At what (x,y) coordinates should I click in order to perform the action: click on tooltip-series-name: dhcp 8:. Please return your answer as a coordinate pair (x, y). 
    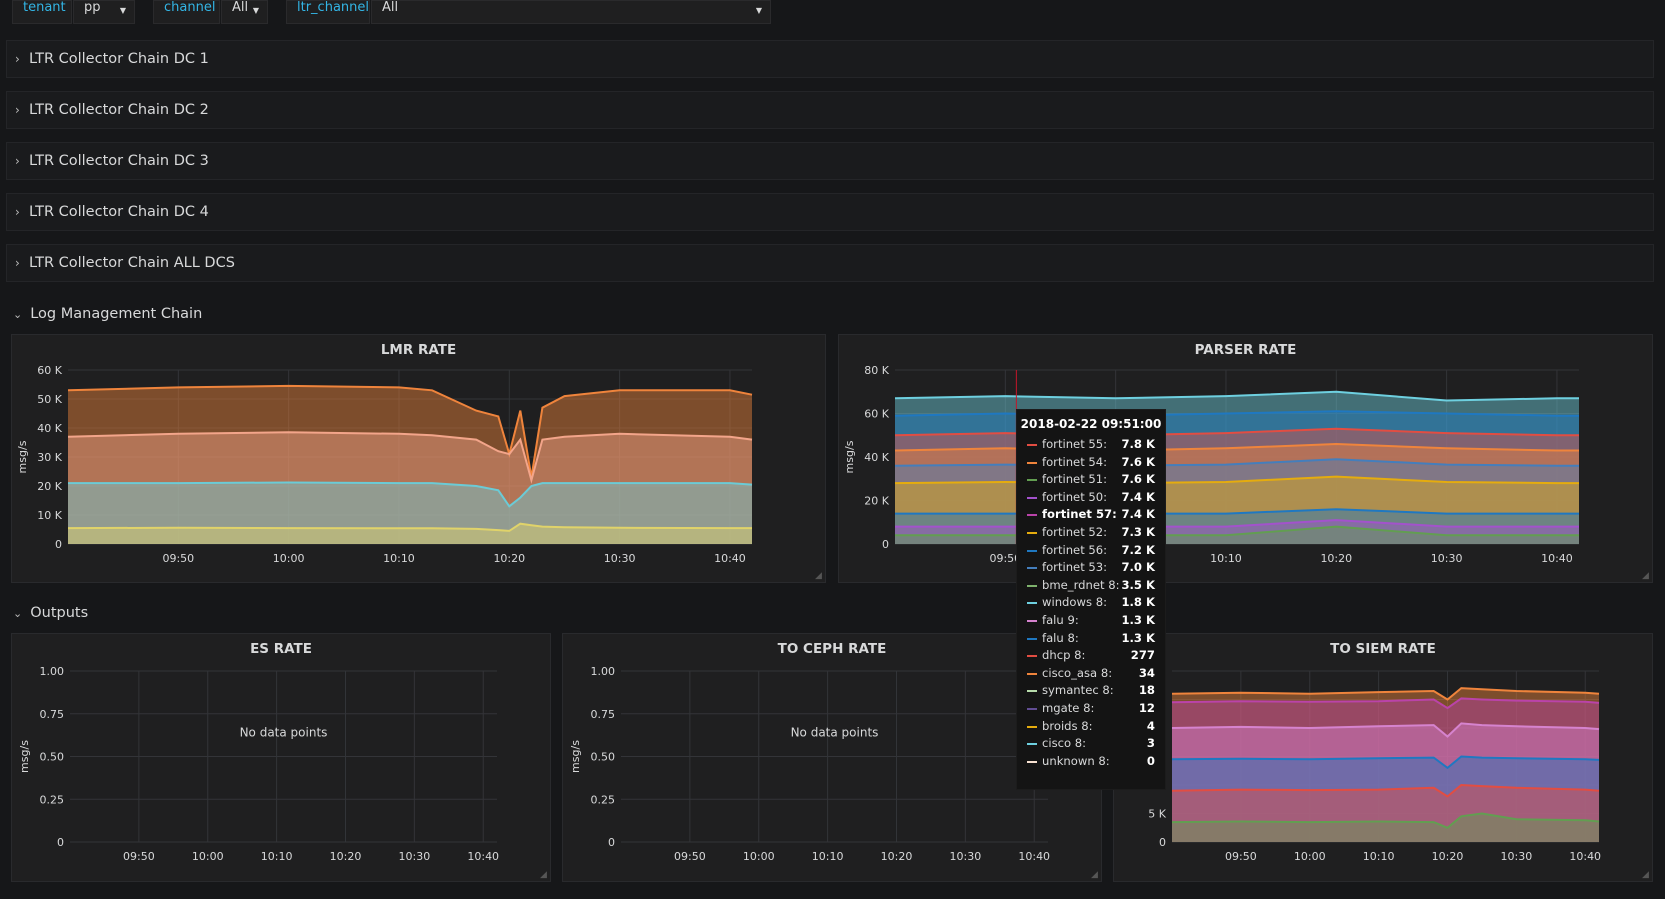
    Looking at the image, I should click on (1064, 655).